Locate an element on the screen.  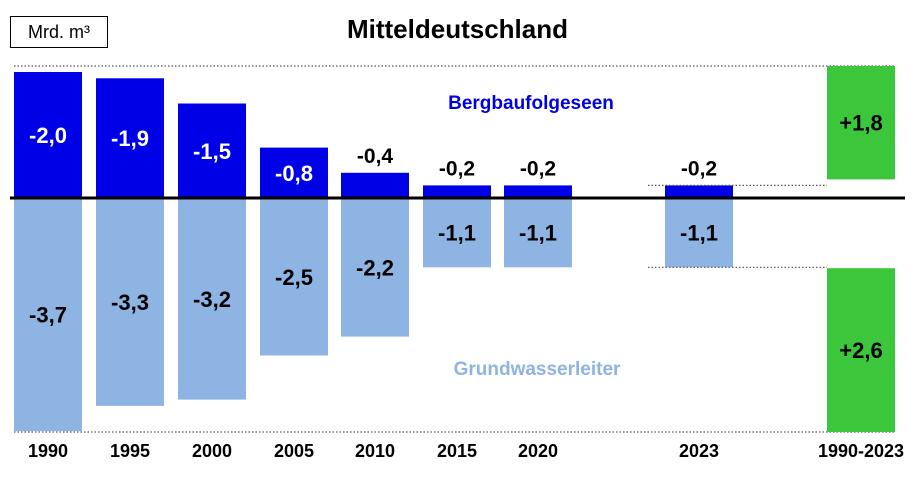
tick-label-1990: 1990 is located at coordinates (48, 451).